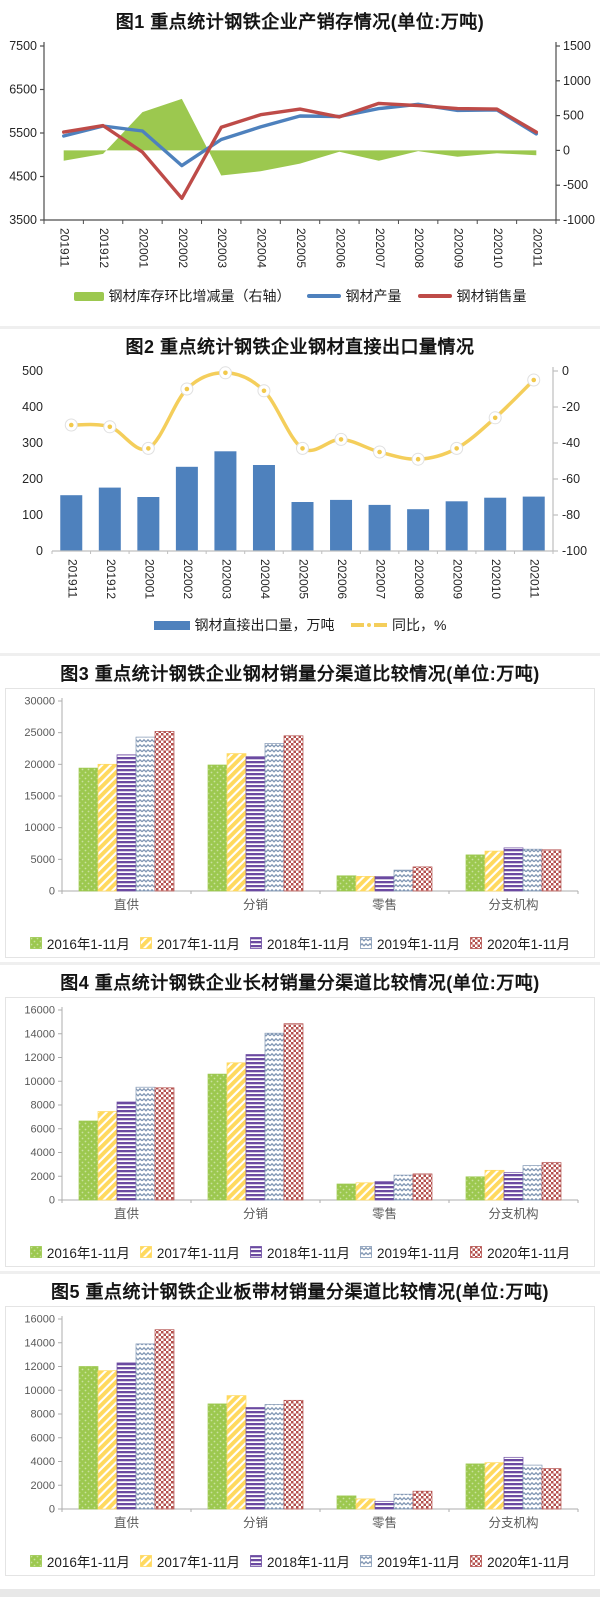 The height and width of the screenshot is (1610, 600). What do you see at coordinates (256, 943) in the screenshot?
I see `legend-swatch-hstripe` at bounding box center [256, 943].